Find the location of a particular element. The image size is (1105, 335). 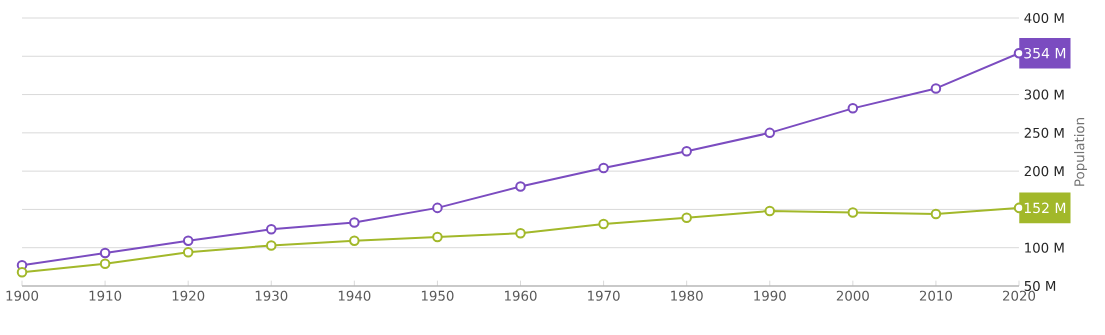

y-axis-title: Population is located at coordinates (1080, 152).